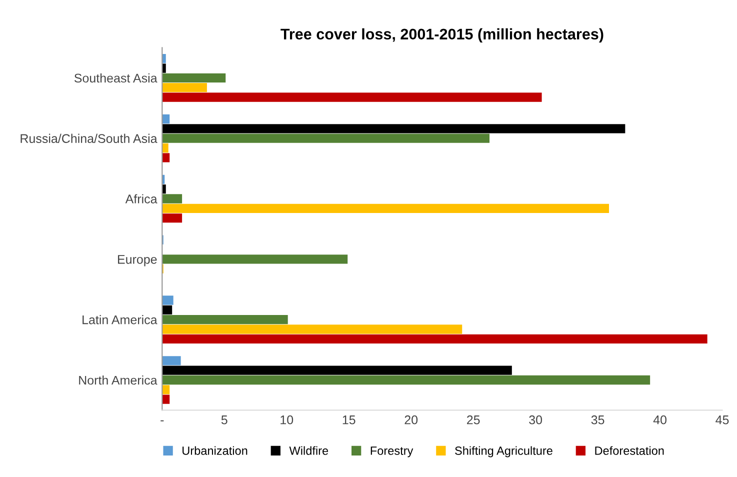 This screenshot has width=737, height=477. What do you see at coordinates (722, 420) in the screenshot?
I see `x-tick-label: 45` at bounding box center [722, 420].